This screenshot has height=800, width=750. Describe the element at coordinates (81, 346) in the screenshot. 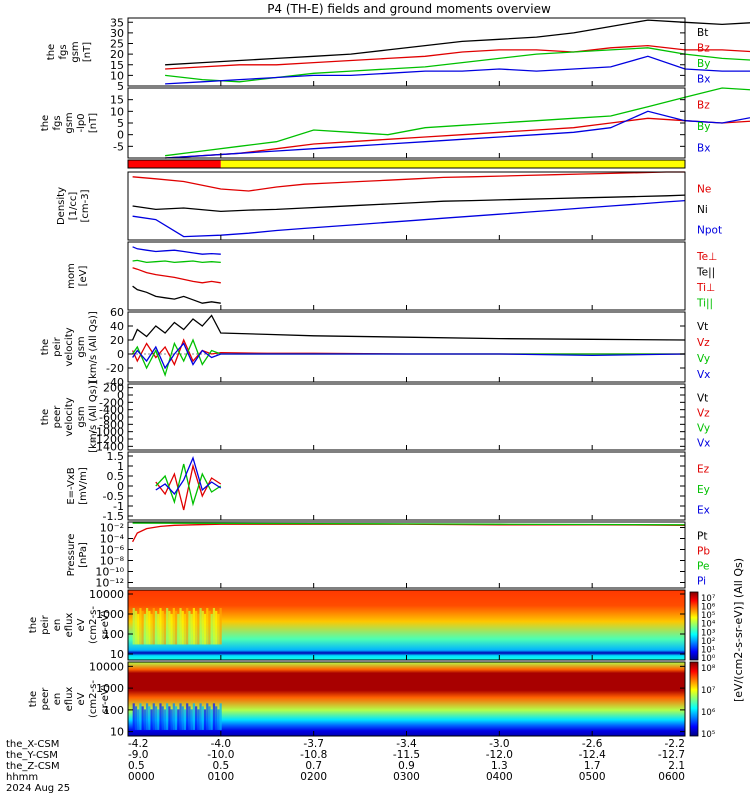

I see `y-axis-label-5-3: gsm` at that location.